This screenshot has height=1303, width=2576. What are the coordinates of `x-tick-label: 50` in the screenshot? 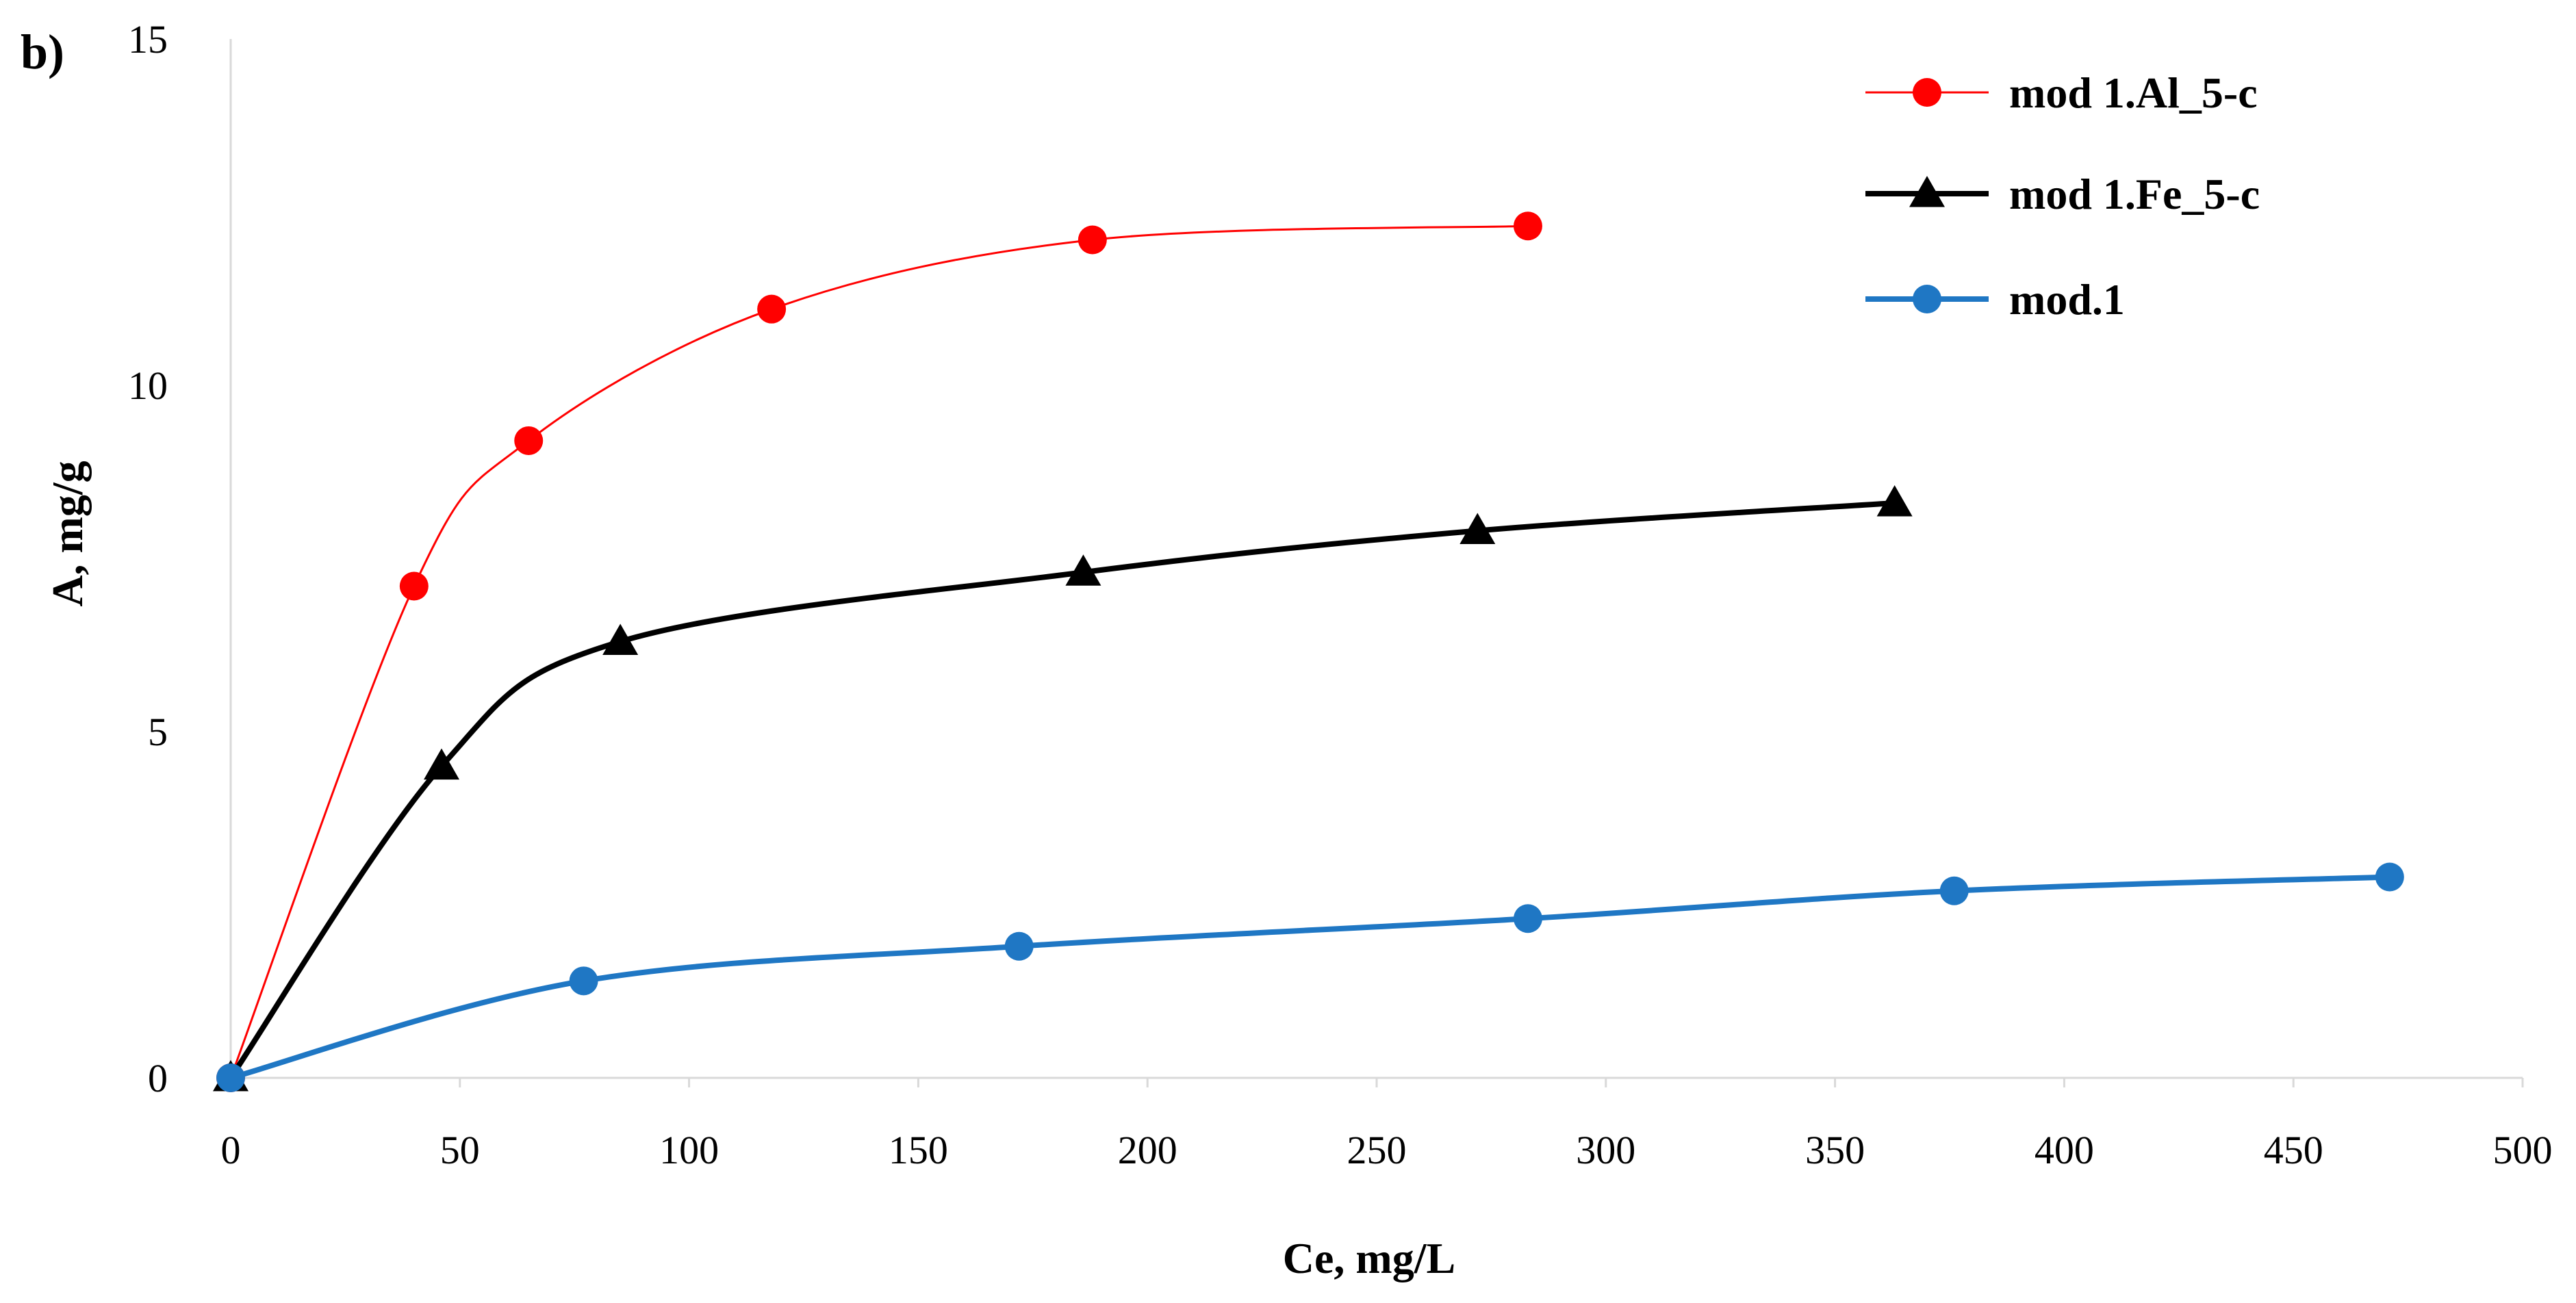 It's located at (460, 1150).